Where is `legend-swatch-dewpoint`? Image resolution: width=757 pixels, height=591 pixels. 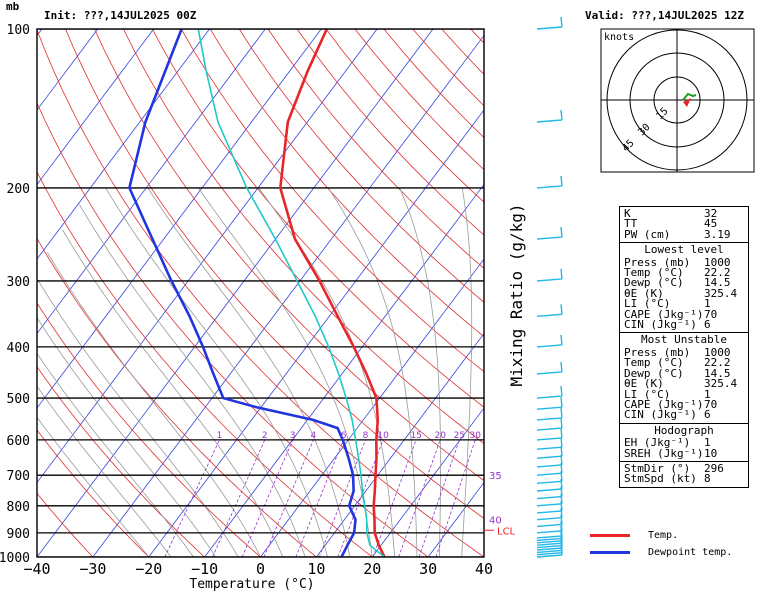 legend-swatch-dewpoint is located at coordinates (610, 552).